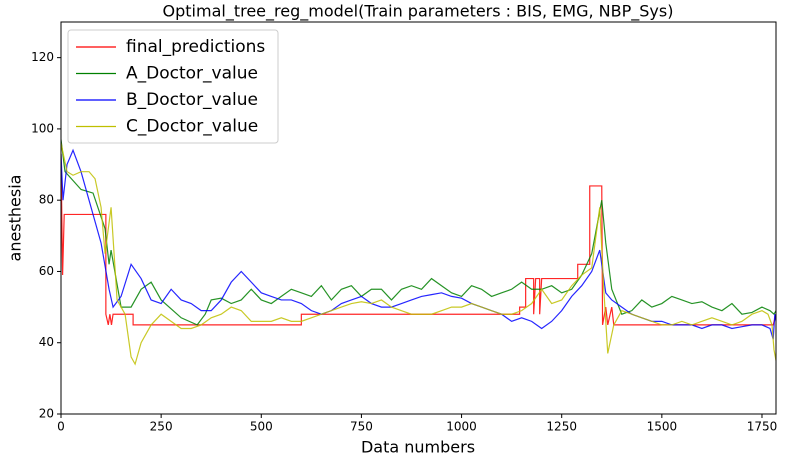  What do you see at coordinates (161, 427) in the screenshot?
I see `x-tick-label: 250` at bounding box center [161, 427].